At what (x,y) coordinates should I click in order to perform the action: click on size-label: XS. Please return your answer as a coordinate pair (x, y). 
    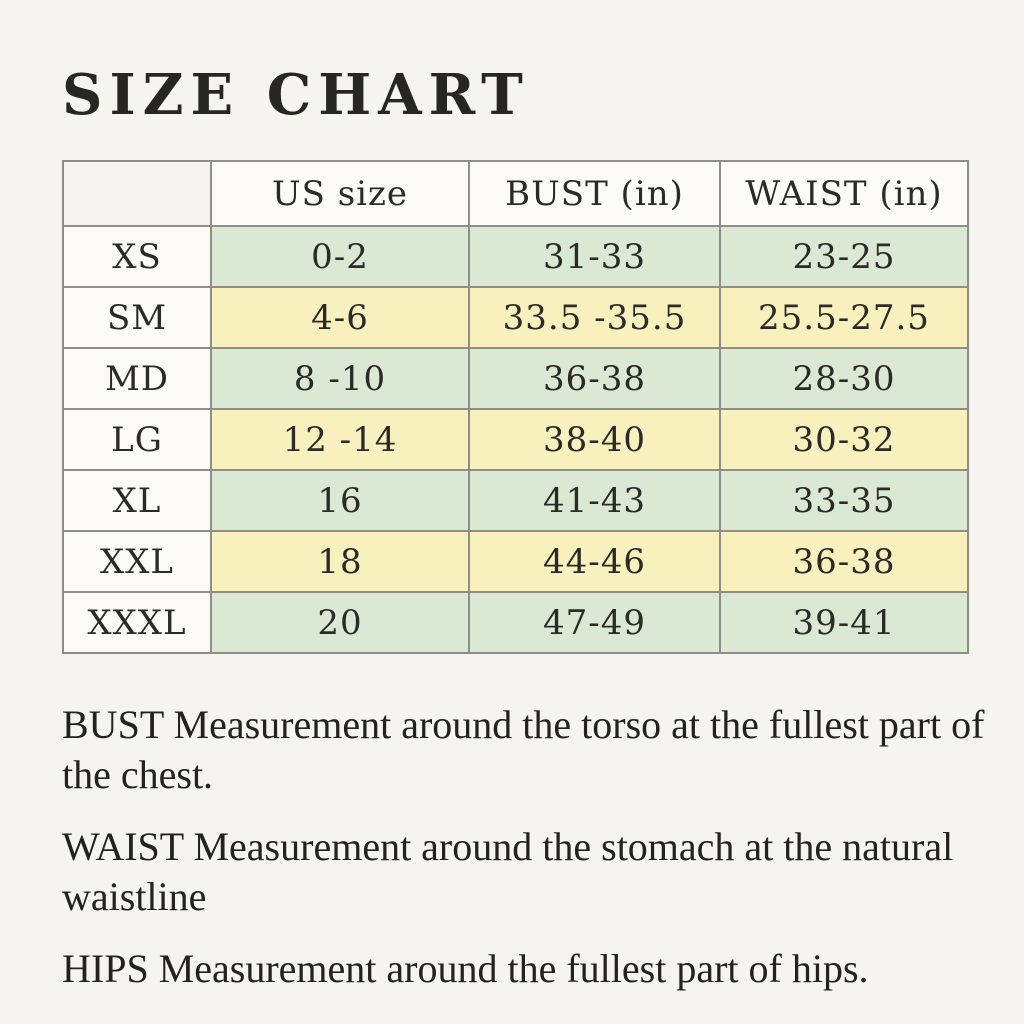
    Looking at the image, I should click on (137, 256).